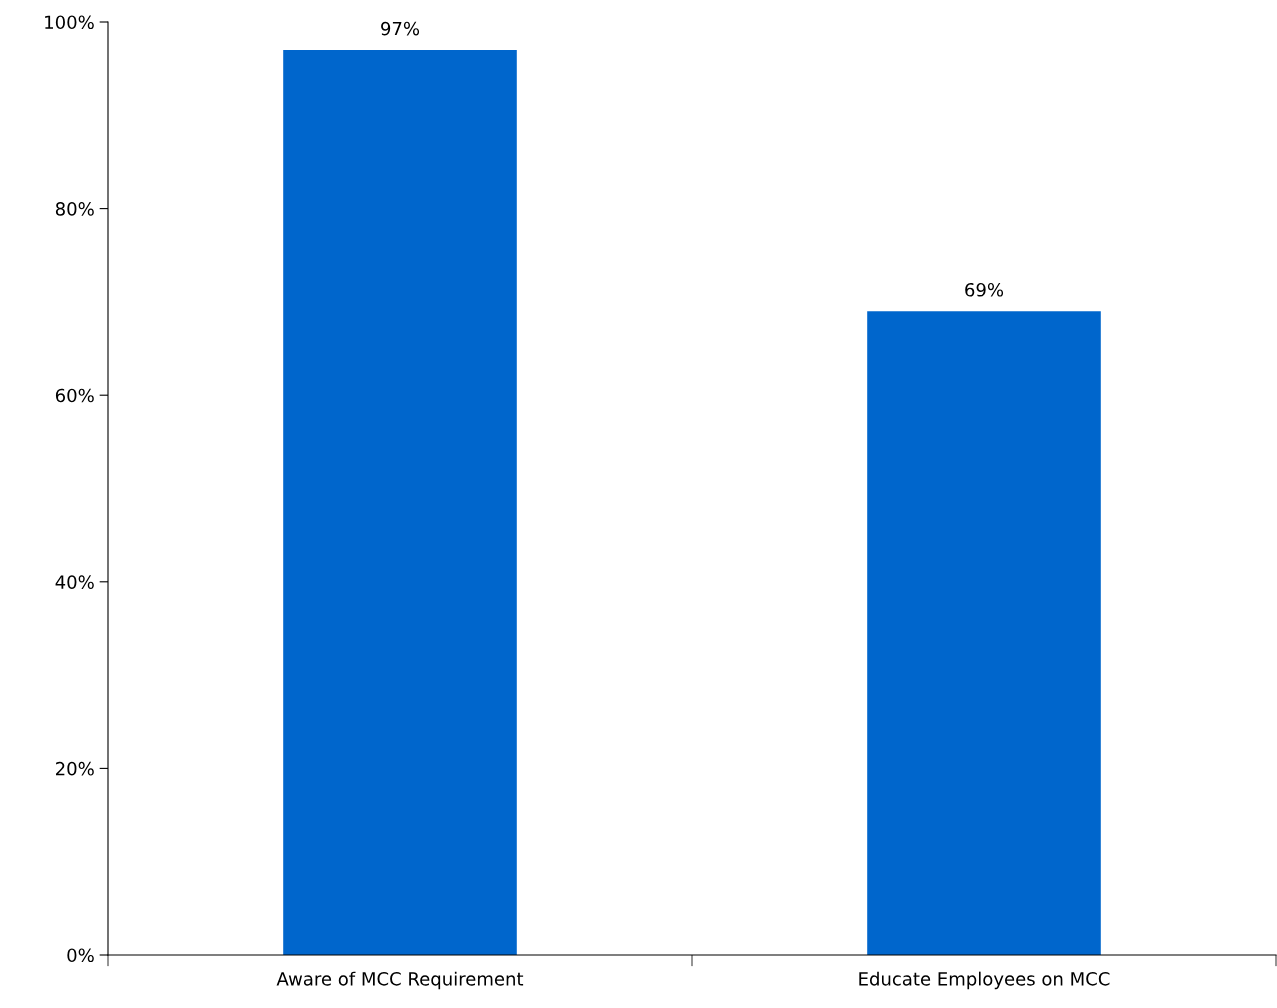  I want to click on y-tick-label: 40%, so click(74, 582).